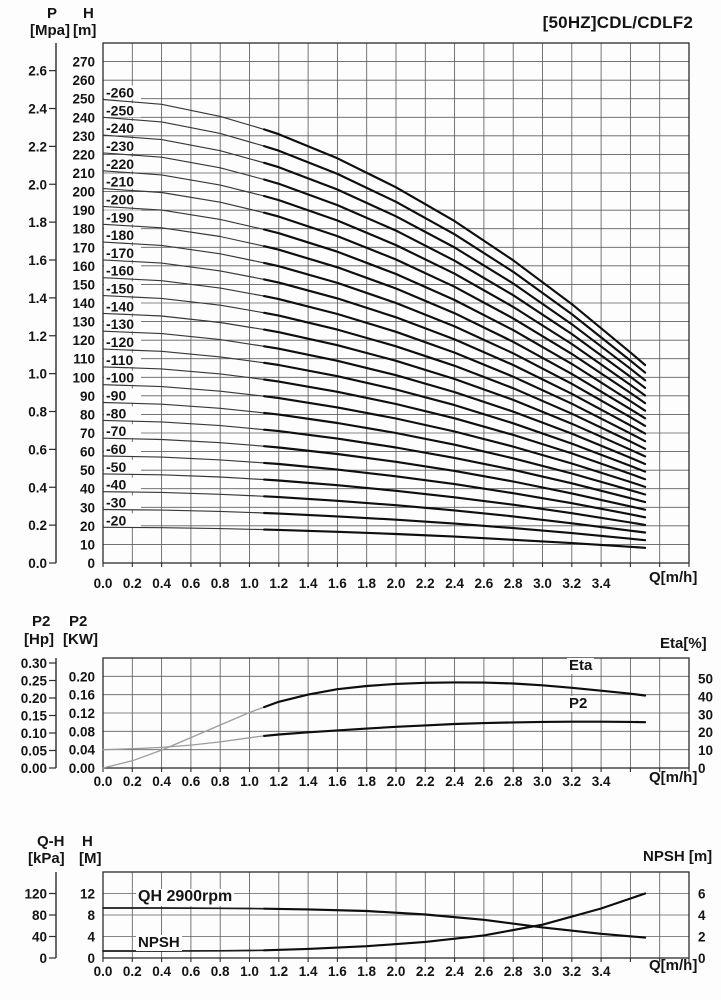  I want to click on kw-tick-label: 0.12, so click(82, 713).